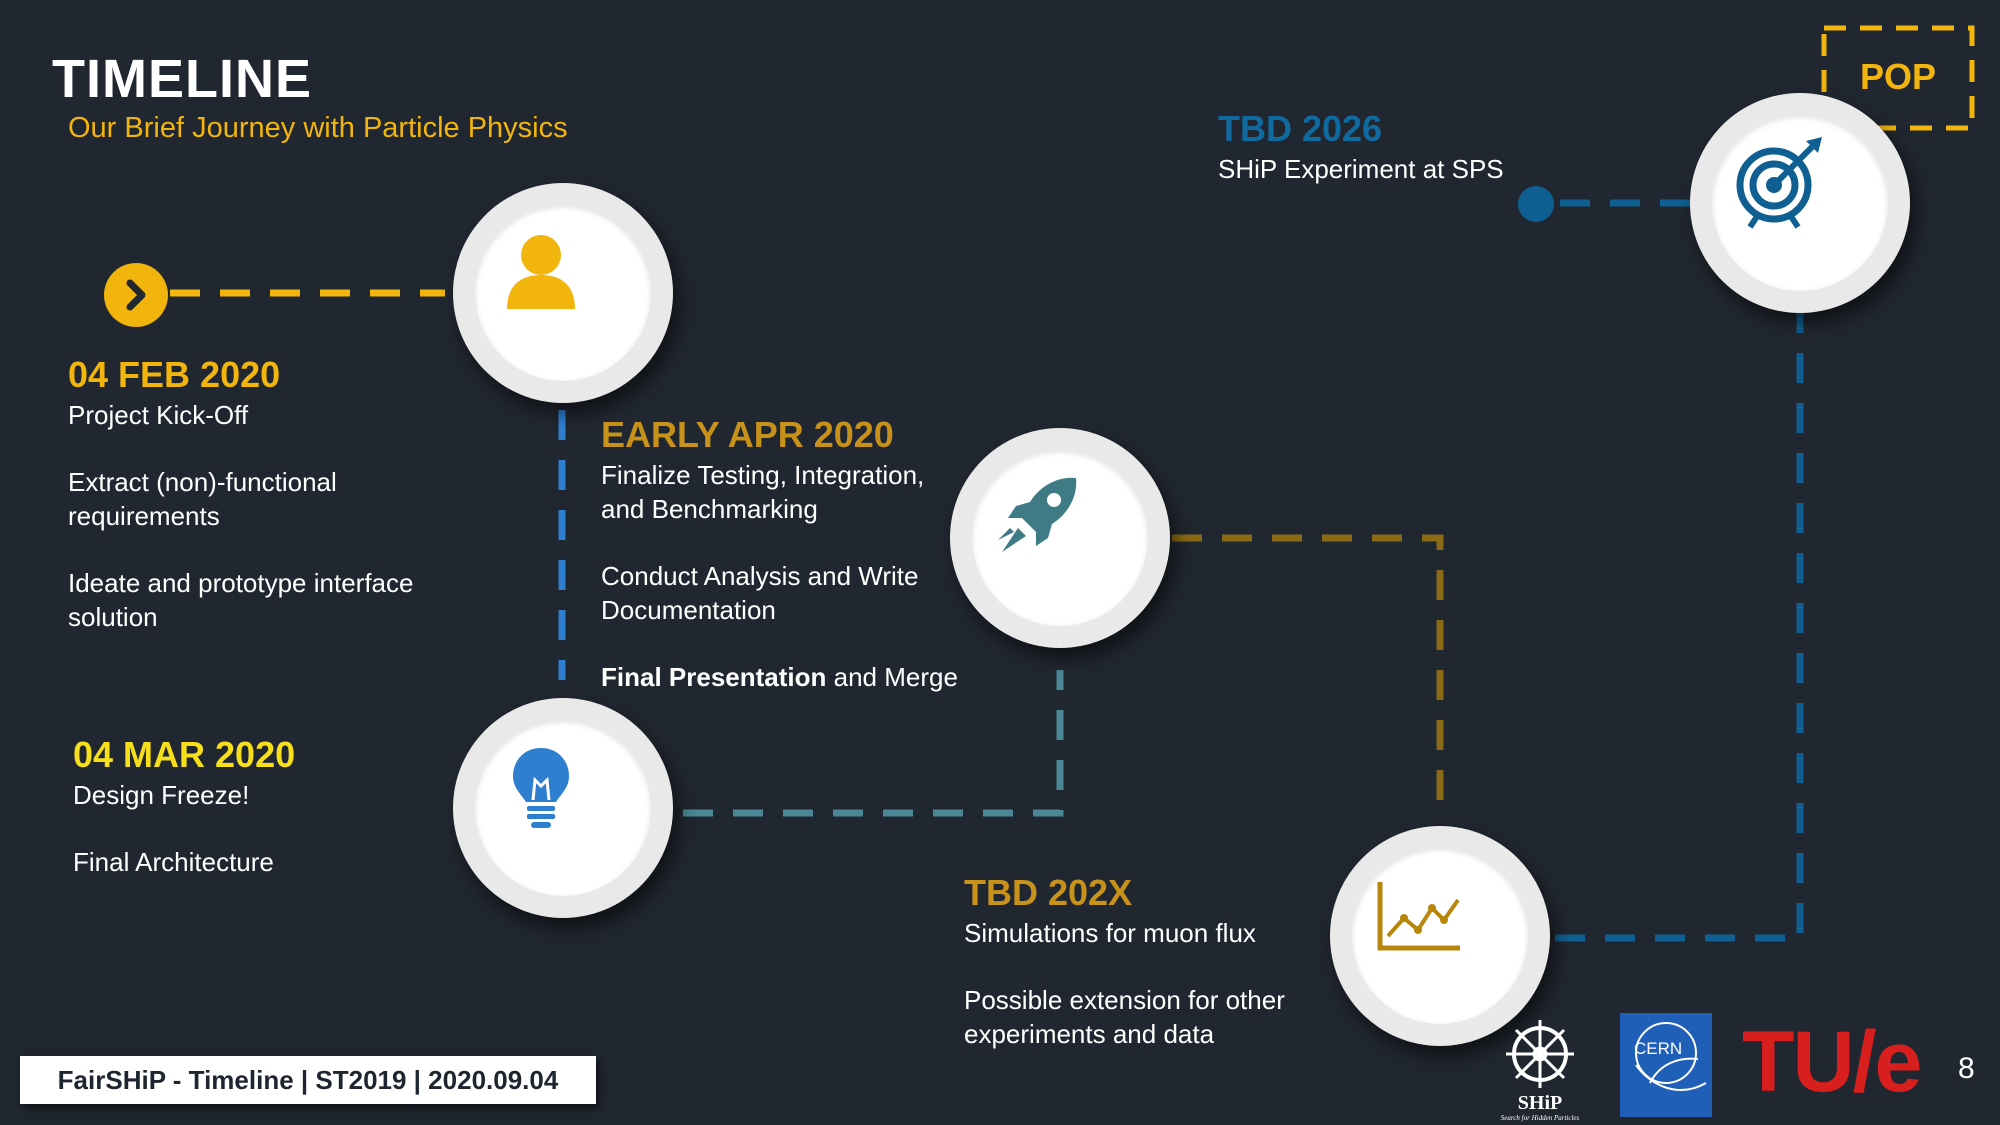  Describe the element at coordinates (263, 845) in the screenshot. I see `freeze-details: Design Freeze! Final Architecture` at that location.